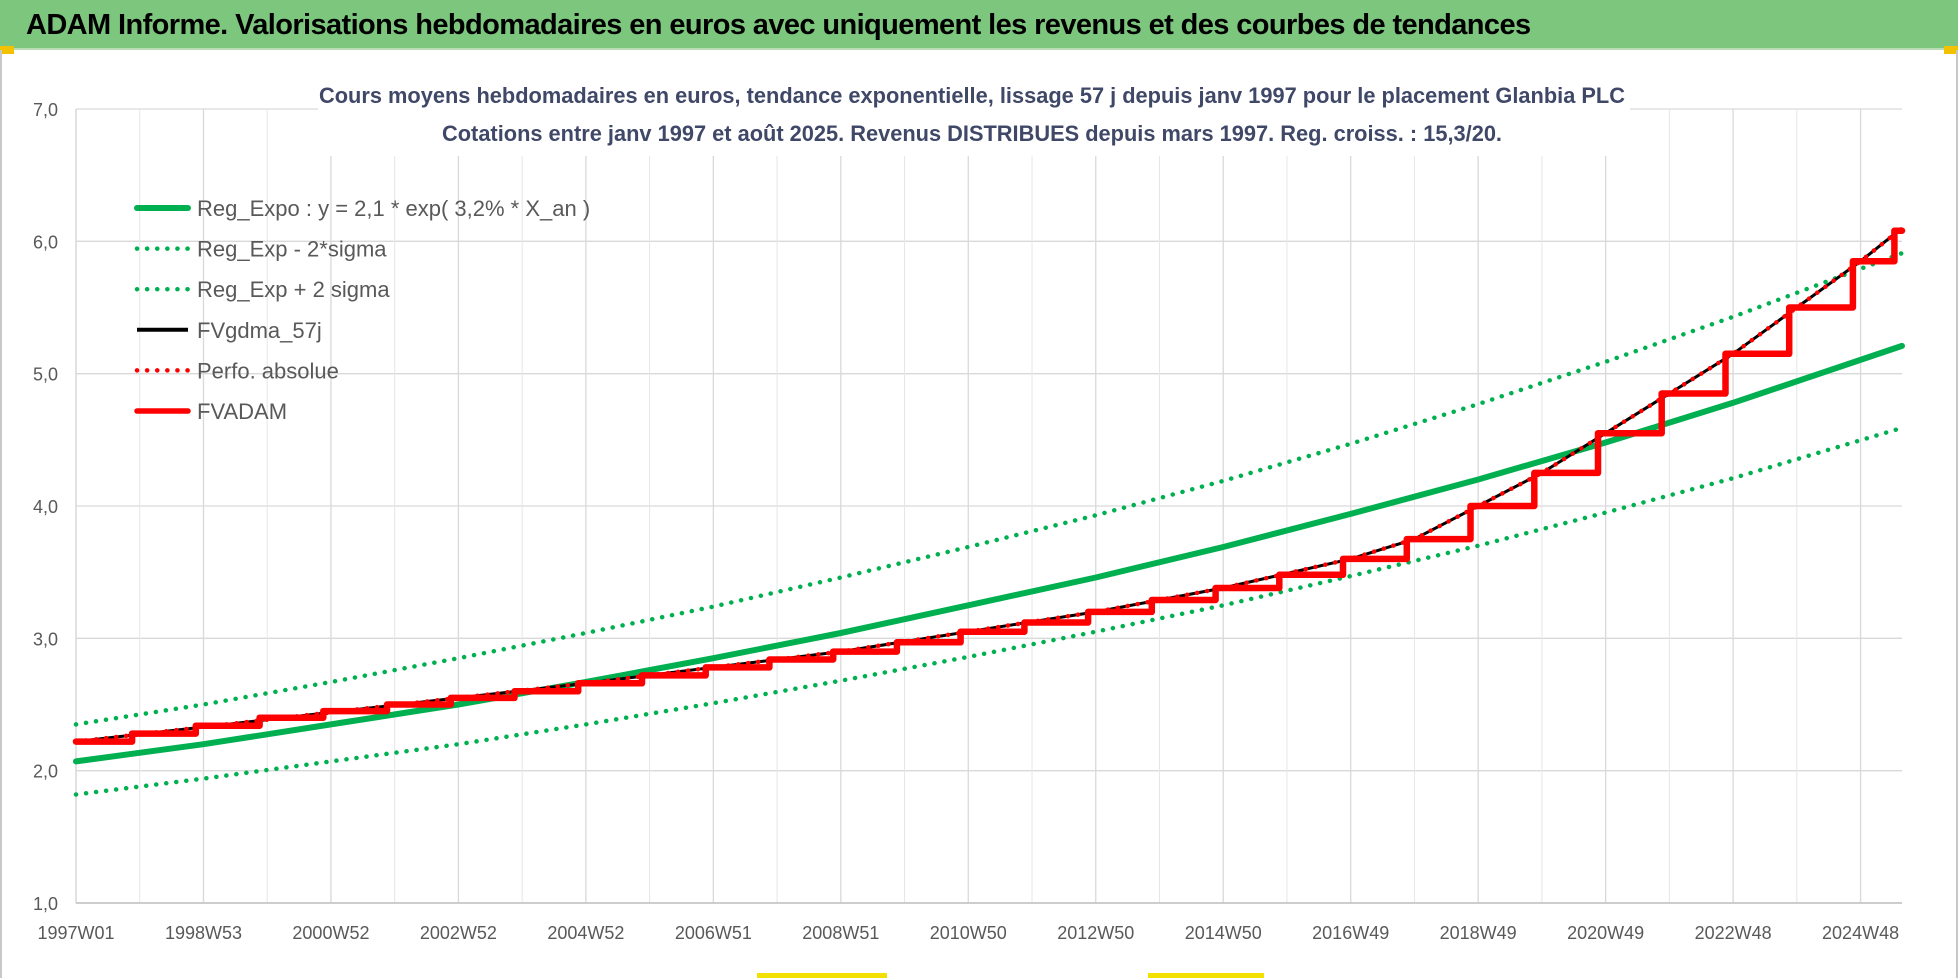  I want to click on x-tick-label: 2006W51, so click(713, 933).